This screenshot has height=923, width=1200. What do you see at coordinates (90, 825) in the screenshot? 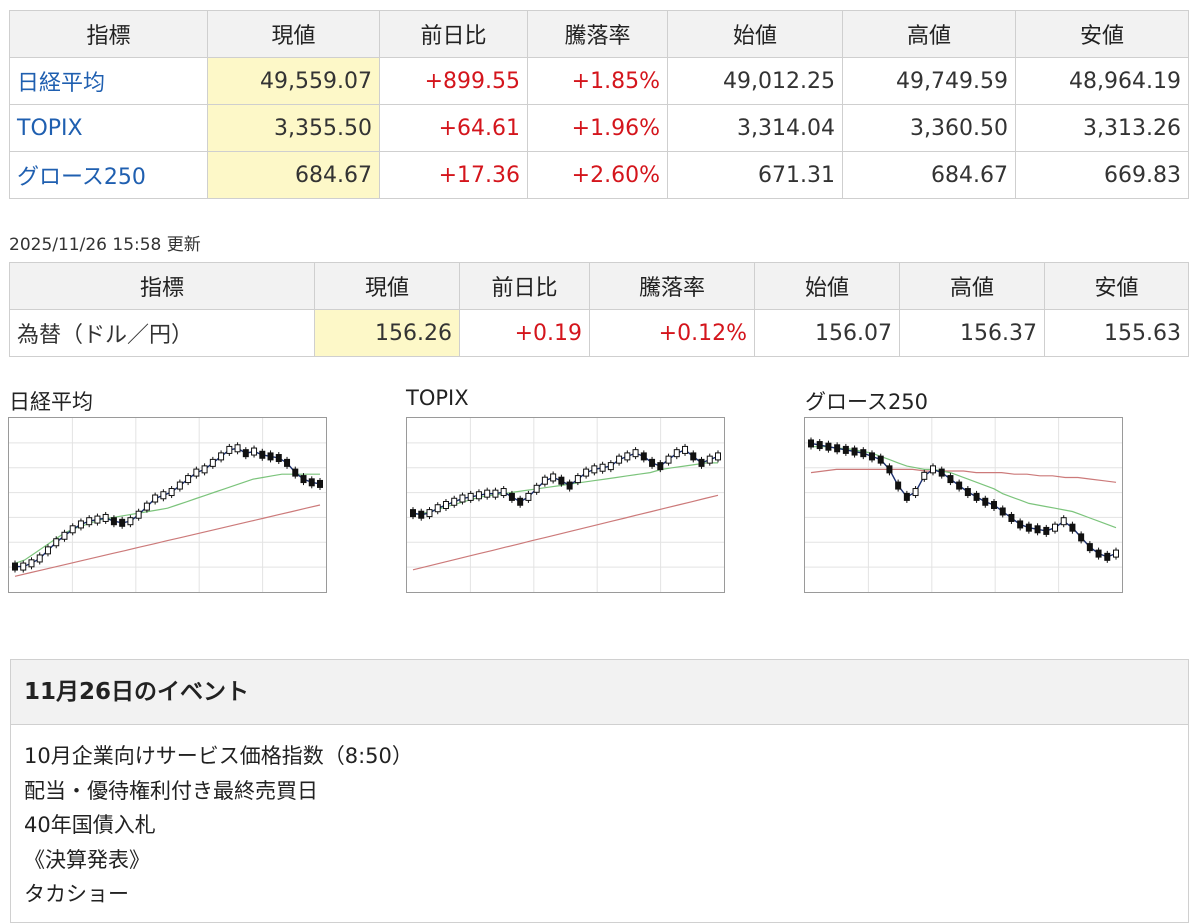
I see `event-item: 40年国債入札` at bounding box center [90, 825].